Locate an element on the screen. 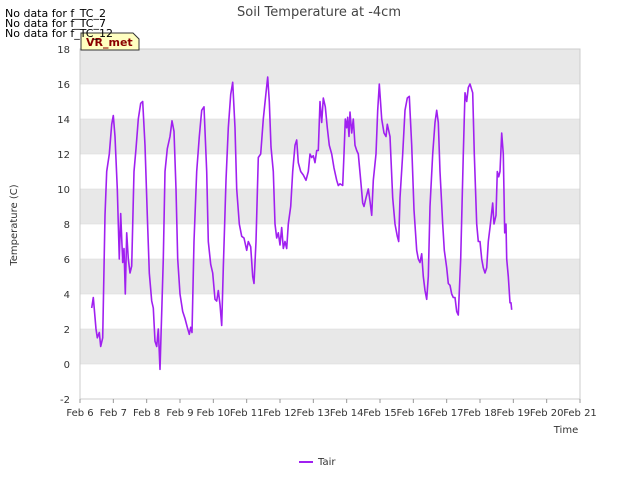  y-tick-label: 2 is located at coordinates (67, 330).